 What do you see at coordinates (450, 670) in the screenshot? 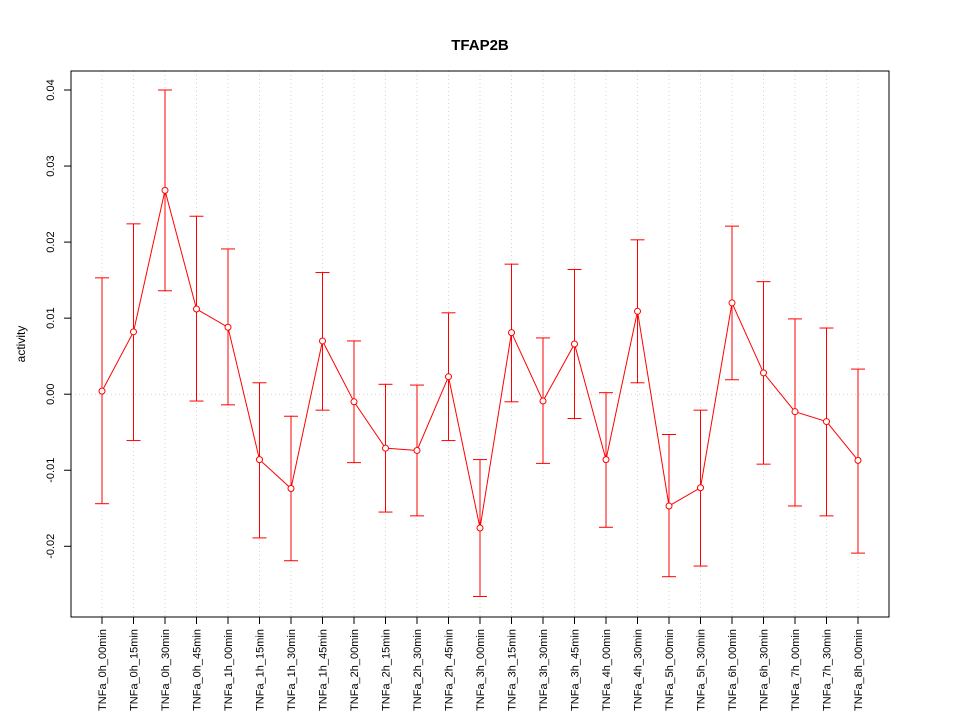
I see `x-tick-label: TNFa_2h_45min` at bounding box center [450, 670].